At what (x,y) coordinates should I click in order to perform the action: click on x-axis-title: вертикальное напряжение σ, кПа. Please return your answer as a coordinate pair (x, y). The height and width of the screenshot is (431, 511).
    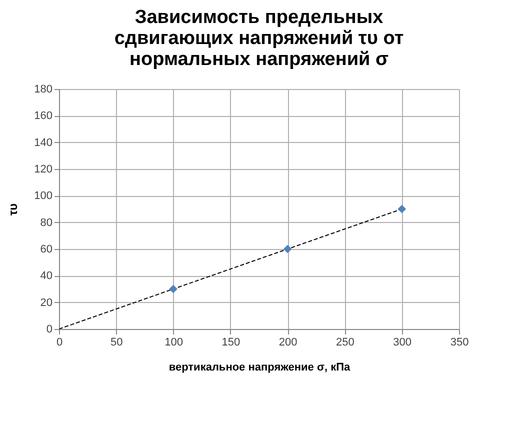
    Looking at the image, I should click on (260, 368).